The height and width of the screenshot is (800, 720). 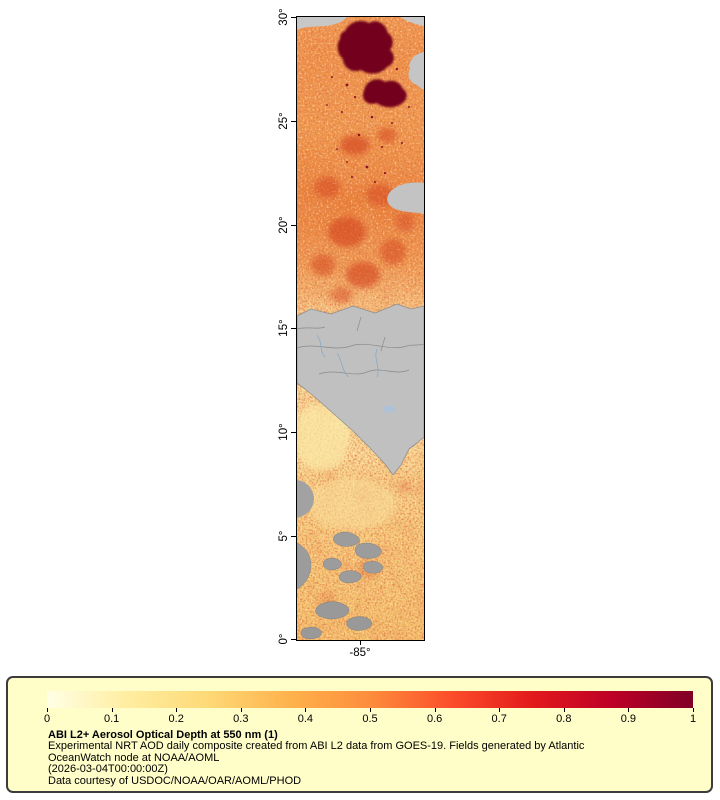 What do you see at coordinates (176, 719) in the screenshot?
I see `colorbar-tick-label: 0.2` at bounding box center [176, 719].